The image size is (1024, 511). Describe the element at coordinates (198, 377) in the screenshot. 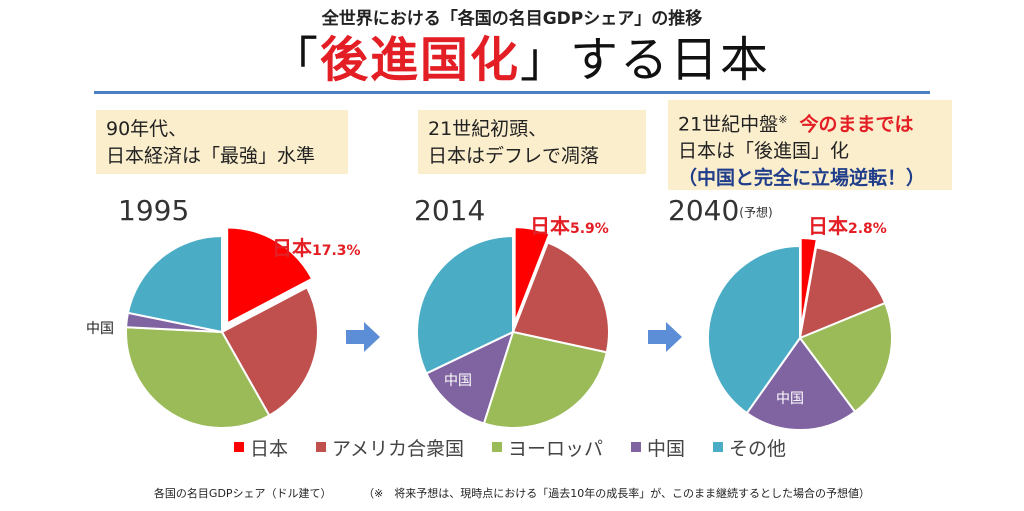

I see `pie-slice-europe-1995` at that location.